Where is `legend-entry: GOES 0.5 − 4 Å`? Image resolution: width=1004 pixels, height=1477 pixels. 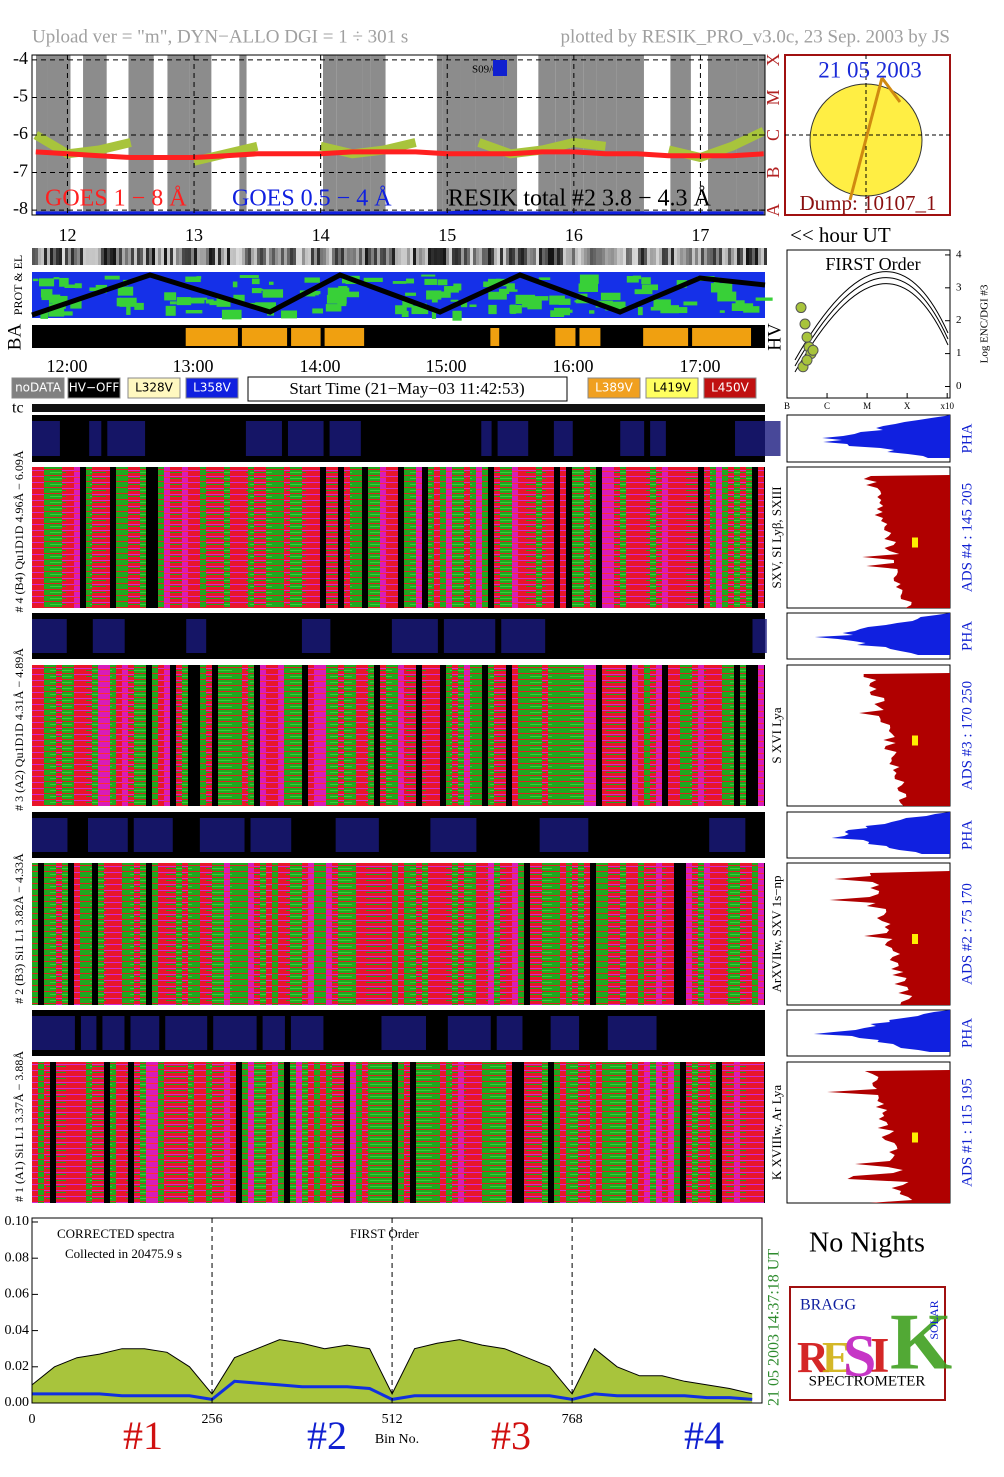
legend-entry: GOES 0.5 − 4 Å is located at coordinates (312, 199).